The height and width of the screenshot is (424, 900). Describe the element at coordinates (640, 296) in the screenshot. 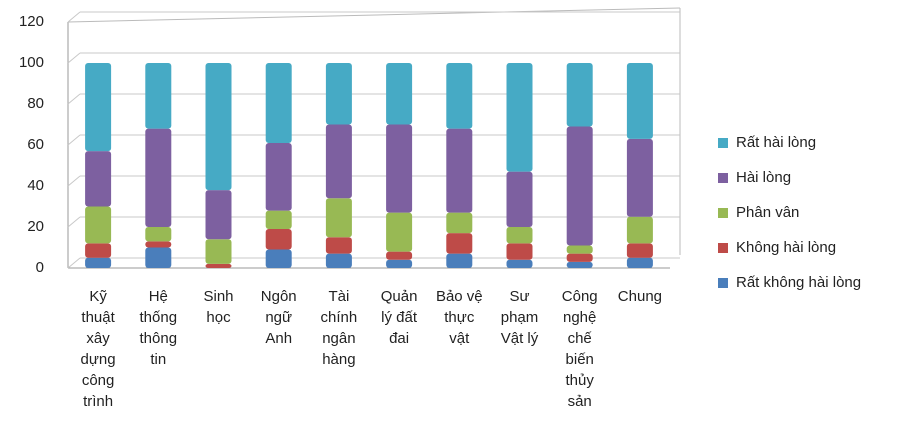

I see `x-tick-label: Chung` at that location.